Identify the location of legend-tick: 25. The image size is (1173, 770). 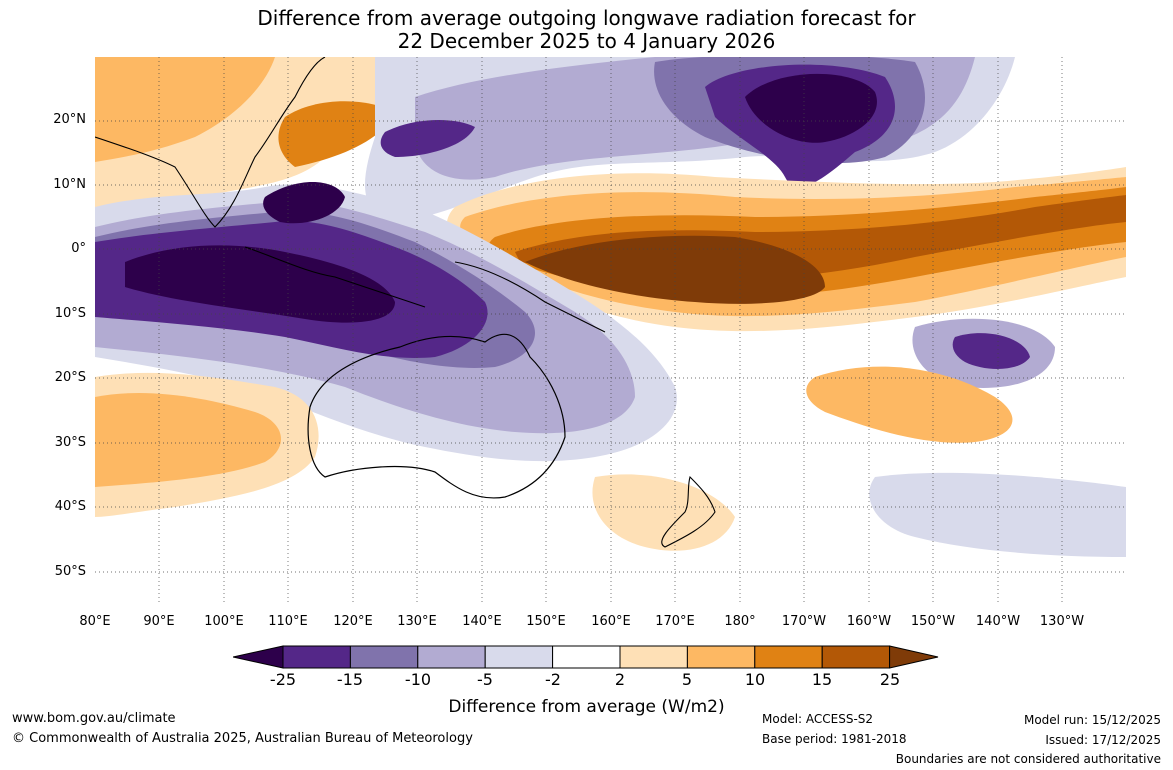
(890, 679).